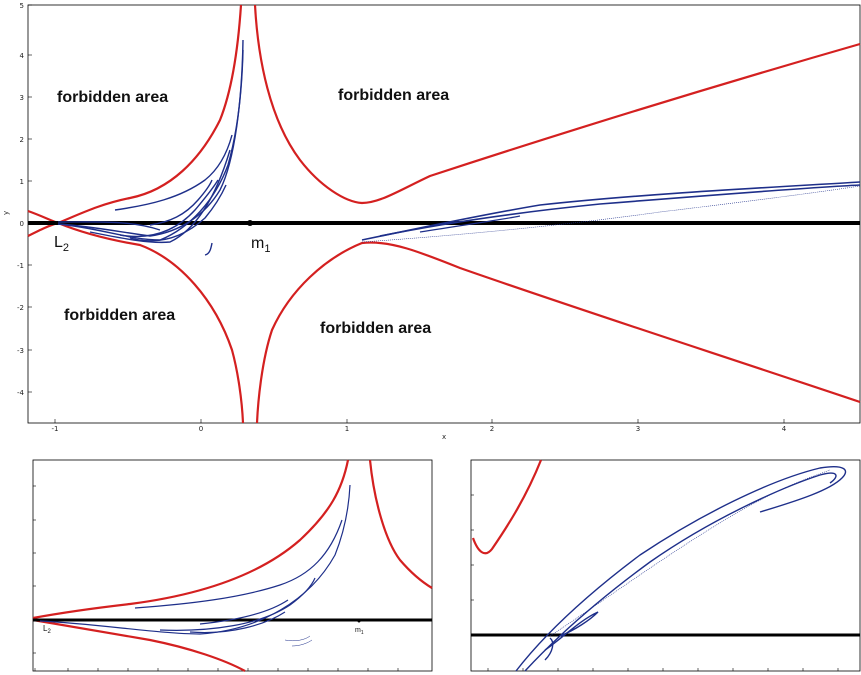  I want to click on inset-left-ticks, so click(216, 578).